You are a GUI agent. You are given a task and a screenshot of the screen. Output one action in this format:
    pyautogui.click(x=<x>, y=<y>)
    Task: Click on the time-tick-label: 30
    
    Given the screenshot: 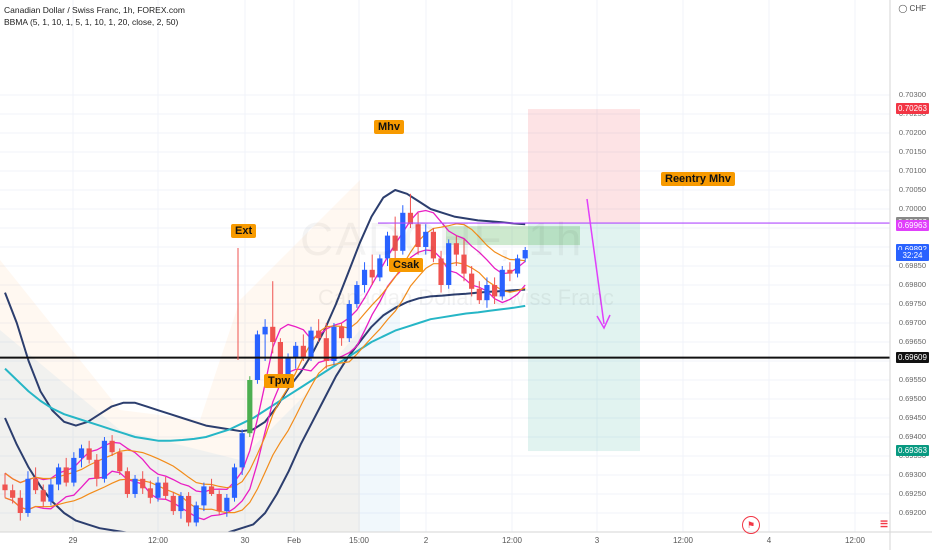 What is the action you would take?
    pyautogui.click(x=245, y=540)
    